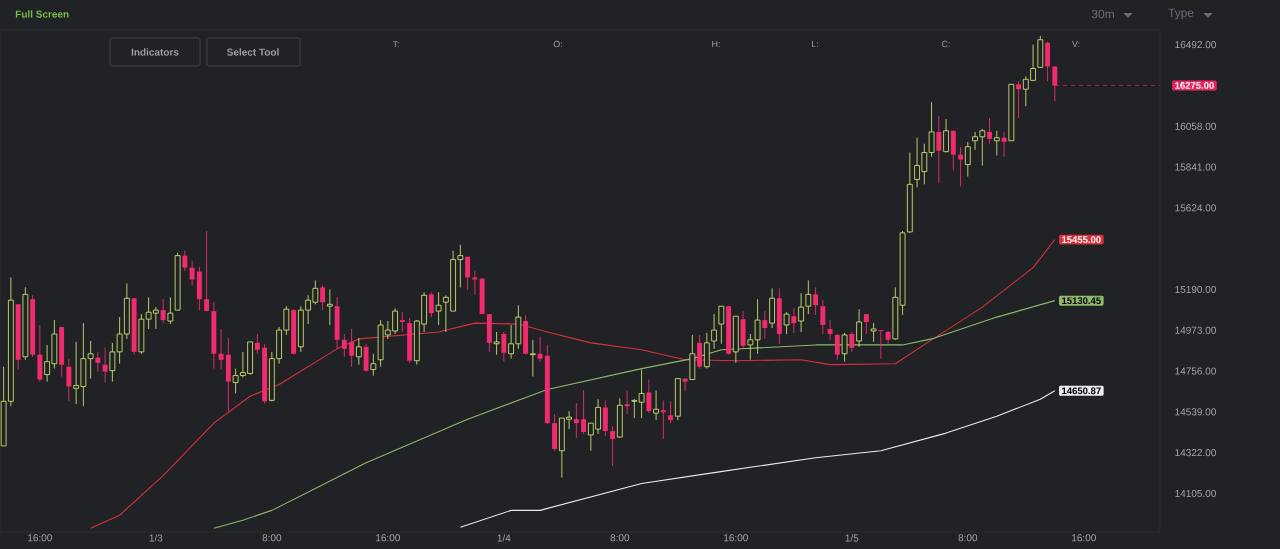 The width and height of the screenshot is (1280, 549). I want to click on data-label: 15455.00, so click(1081, 239).